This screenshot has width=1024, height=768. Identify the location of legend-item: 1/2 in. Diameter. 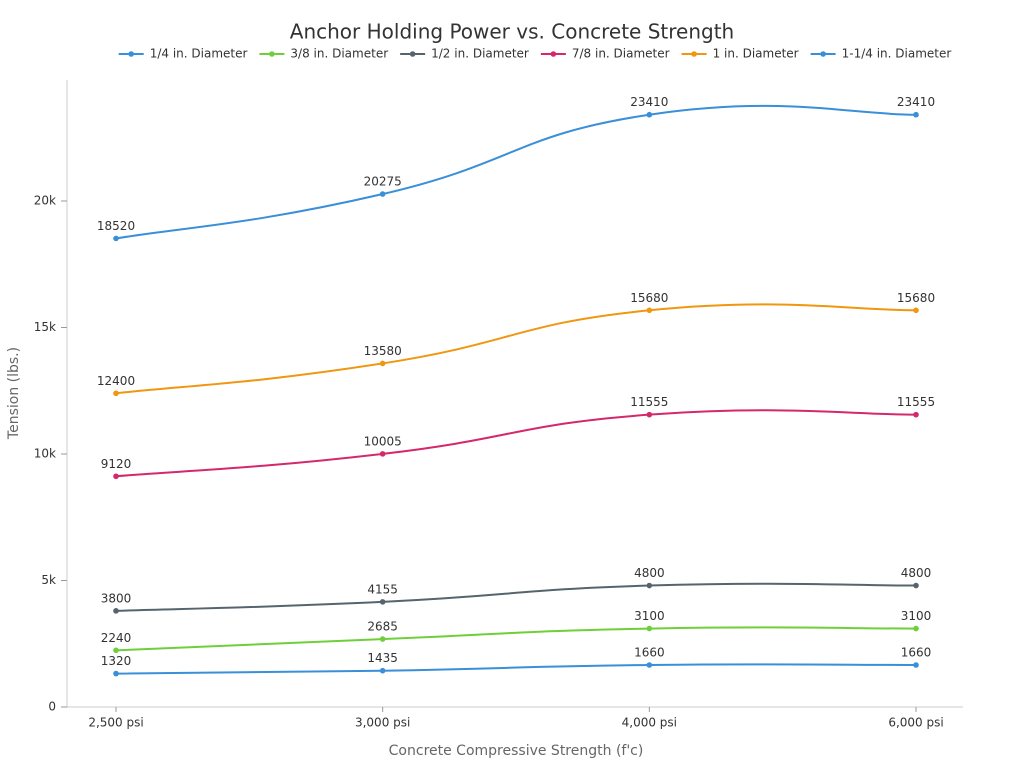
(464, 54).